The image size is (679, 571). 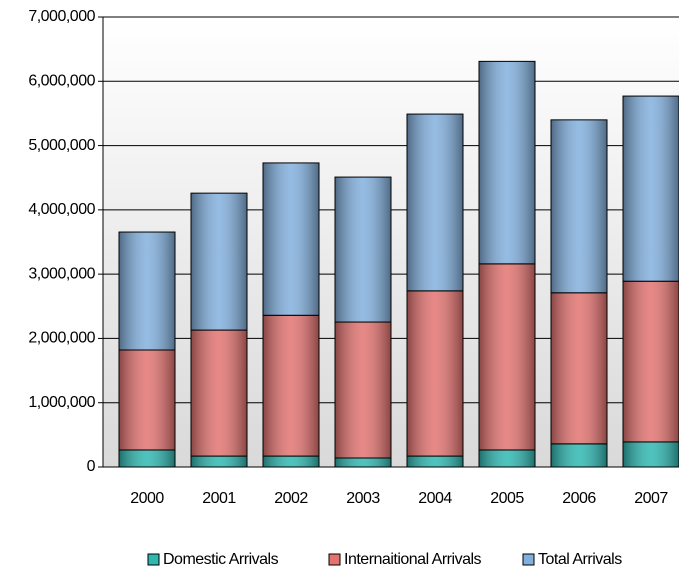 What do you see at coordinates (219, 498) in the screenshot?
I see `x-tick-label: 2001` at bounding box center [219, 498].